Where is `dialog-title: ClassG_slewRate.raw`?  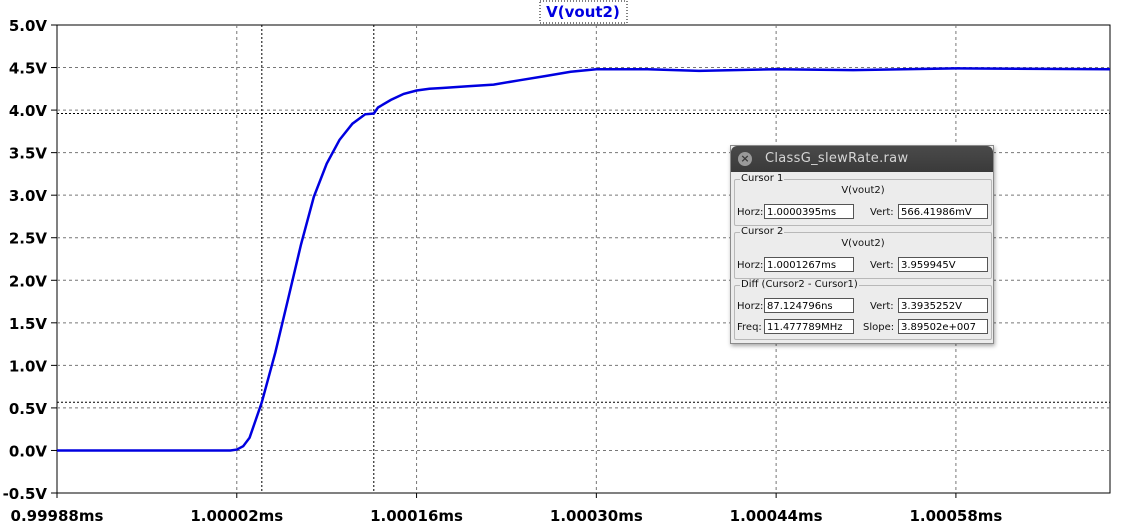 dialog-title: ClassG_slewRate.raw is located at coordinates (837, 158).